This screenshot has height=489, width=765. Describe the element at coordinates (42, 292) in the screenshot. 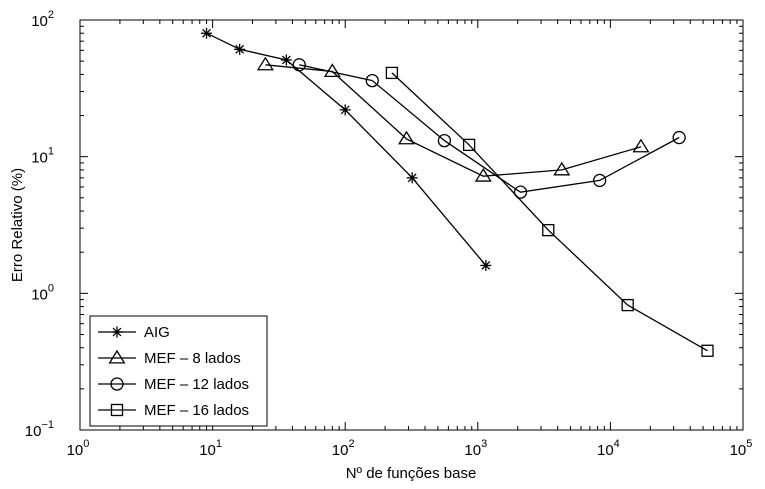

I see `y-tick-label: 10⁰` at that location.